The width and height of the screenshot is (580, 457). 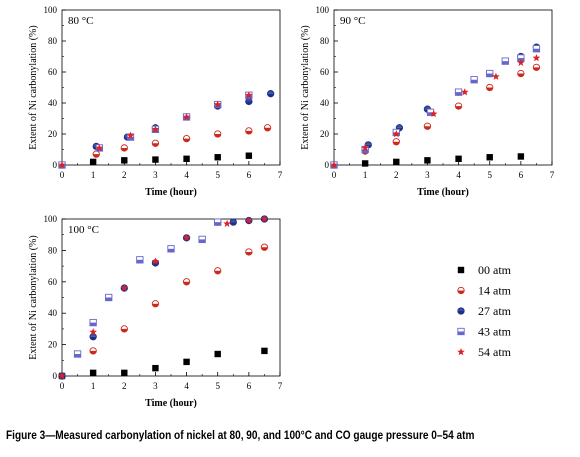 I want to click on legend-label: 00 atm, so click(x=495, y=270).